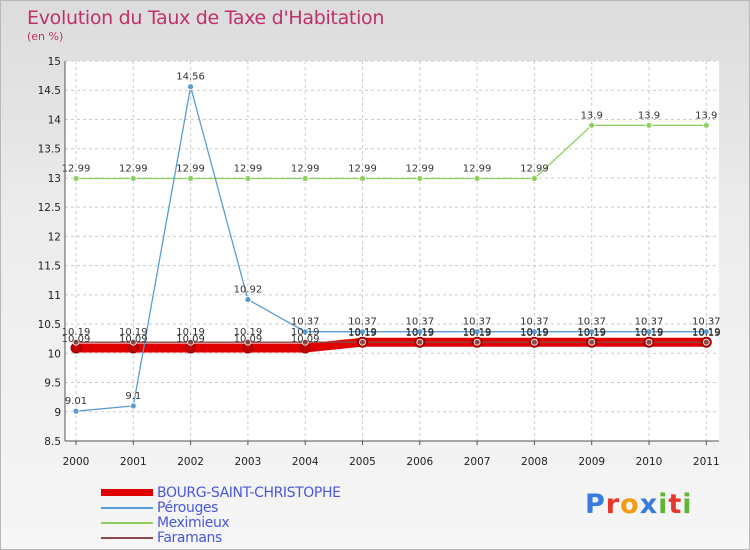 Image resolution: width=750 pixels, height=550 pixels. What do you see at coordinates (193, 523) in the screenshot?
I see `legend-label: Meximieux` at bounding box center [193, 523].